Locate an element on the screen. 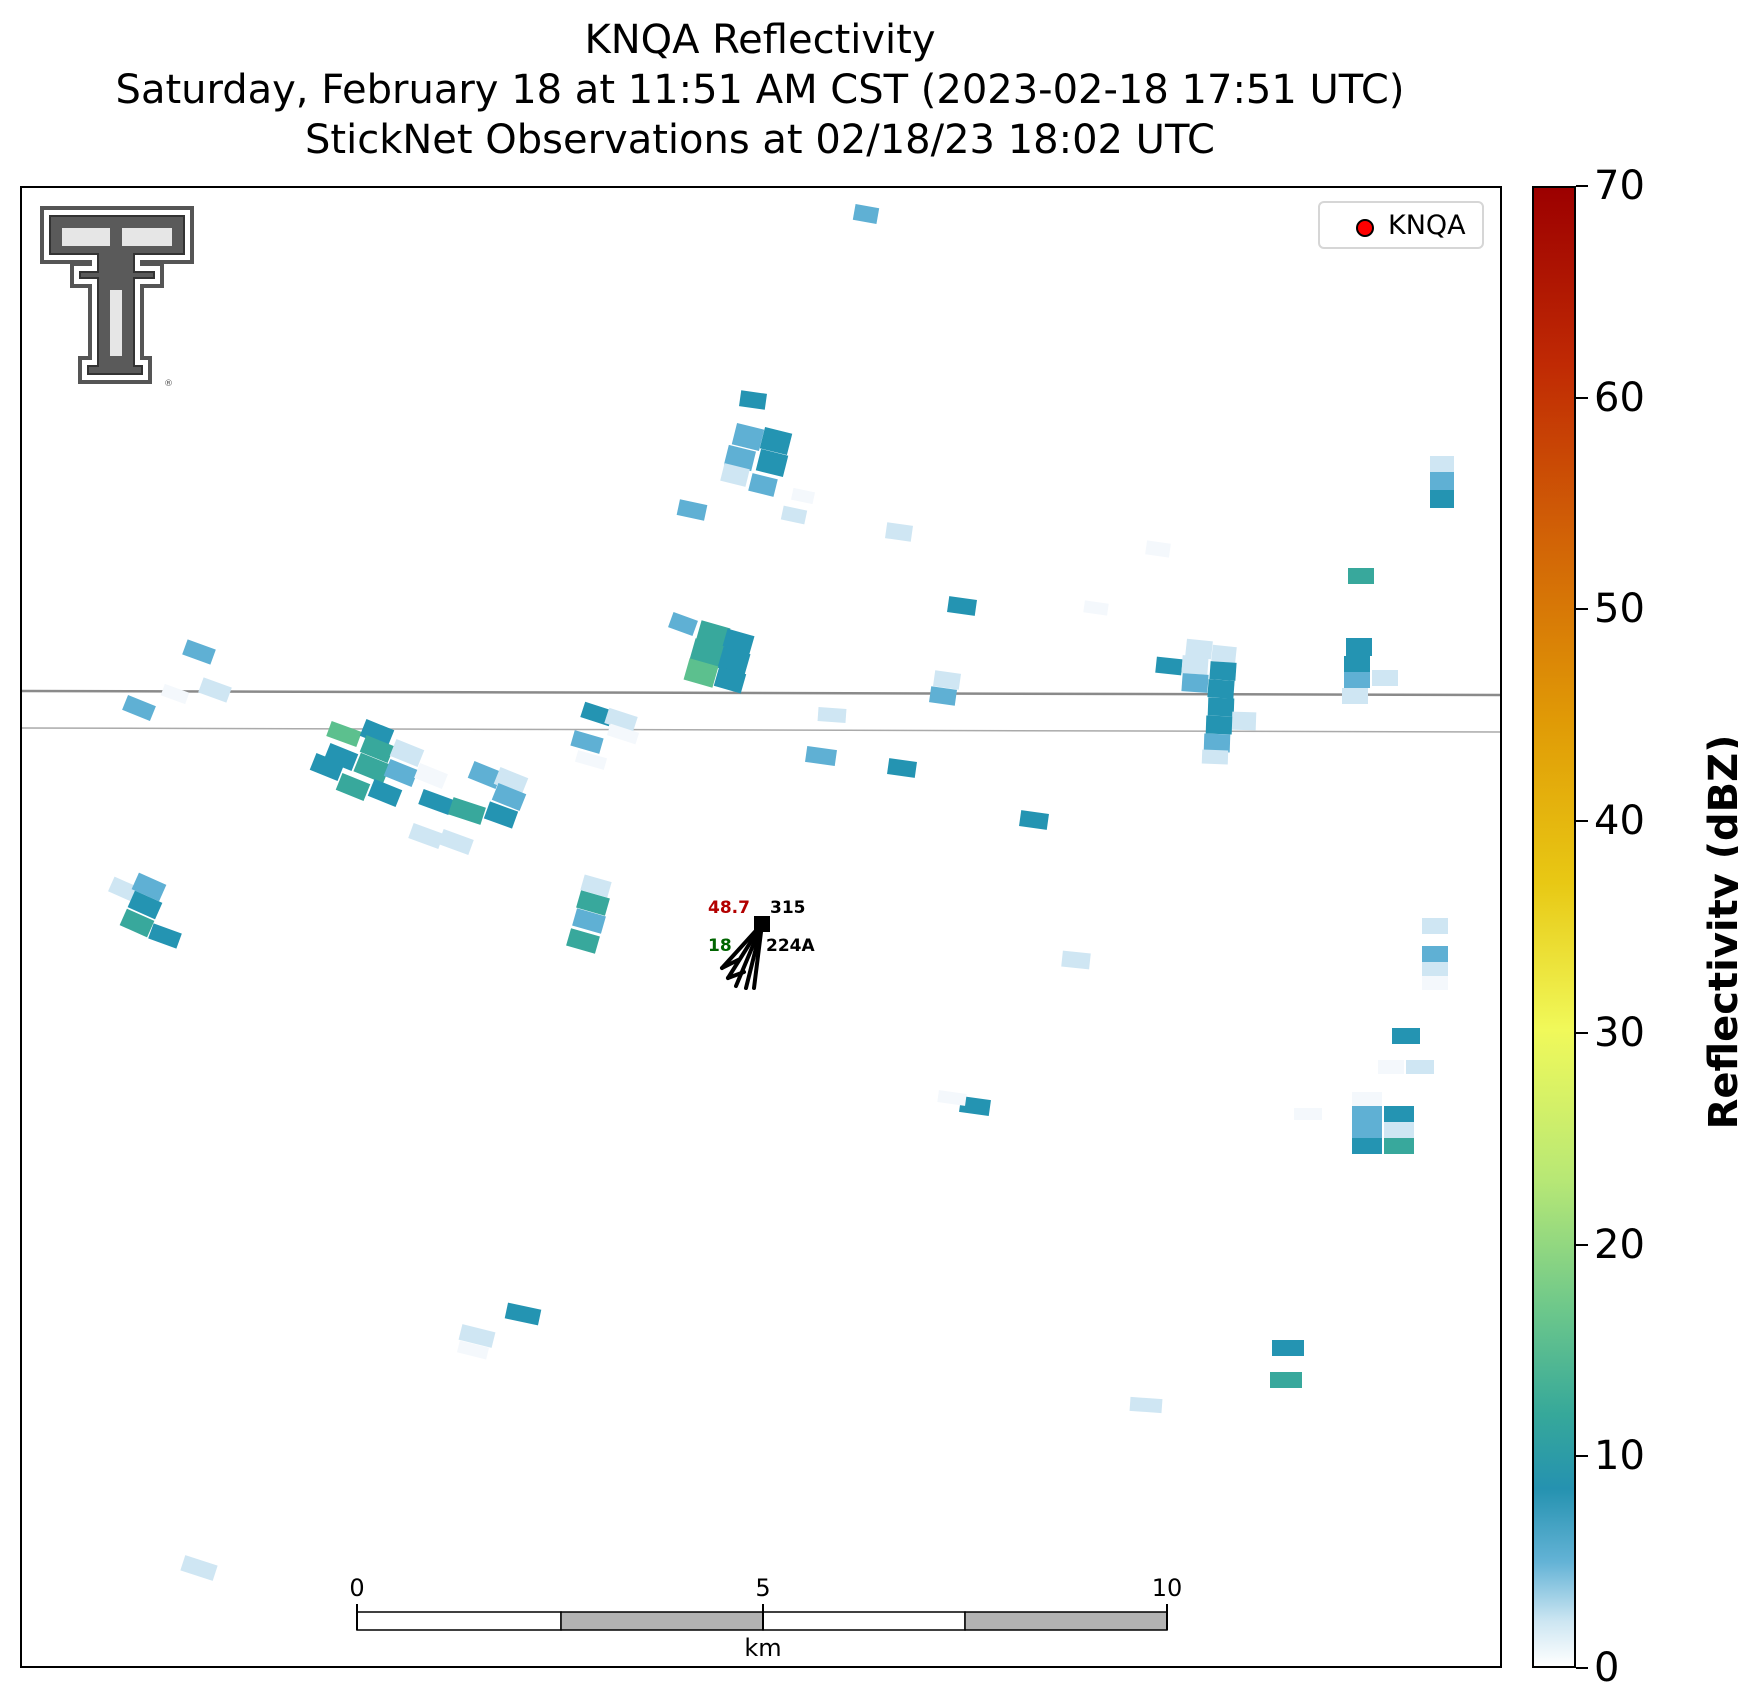 This screenshot has width=1738, height=1705. wind-barb-icon is located at coordinates (742, 956).